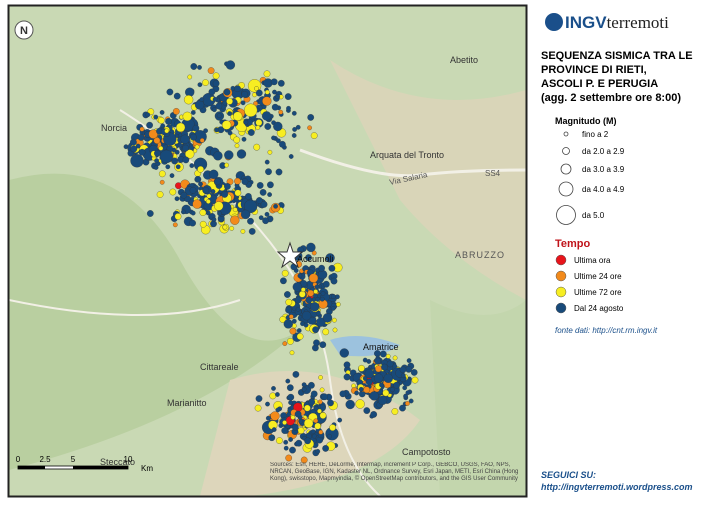  What do you see at coordinates (85, 464) in the screenshot?
I see `scale-bar: 0 2.5 5 10 Km` at bounding box center [85, 464].